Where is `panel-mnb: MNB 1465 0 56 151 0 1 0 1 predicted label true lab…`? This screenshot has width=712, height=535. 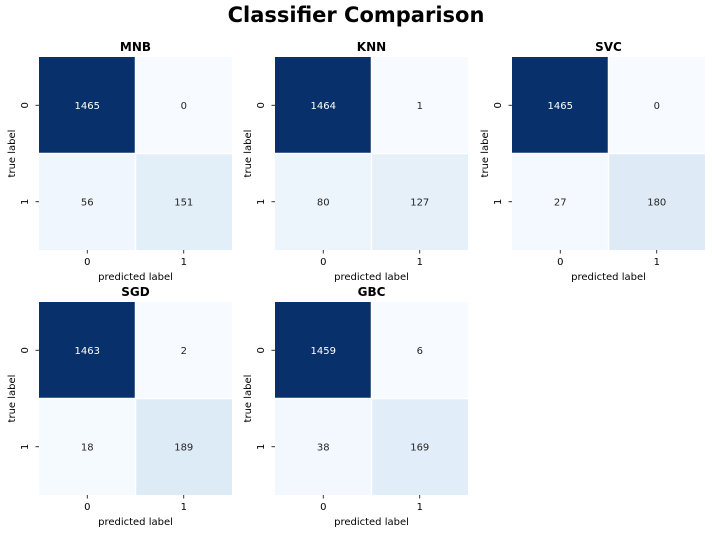
panel-mnb: MNB 1465 0 56 151 0 1 0 1 predicted label true lab… is located at coordinates (119, 161).